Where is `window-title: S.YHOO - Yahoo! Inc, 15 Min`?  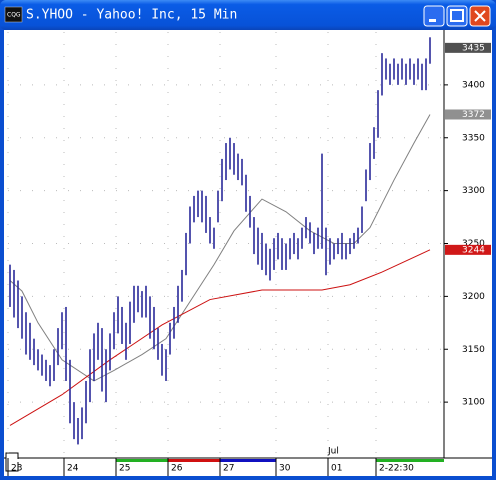 window-title: S.YHOO - Yahoo! Inc, 15 Min is located at coordinates (131, 15).